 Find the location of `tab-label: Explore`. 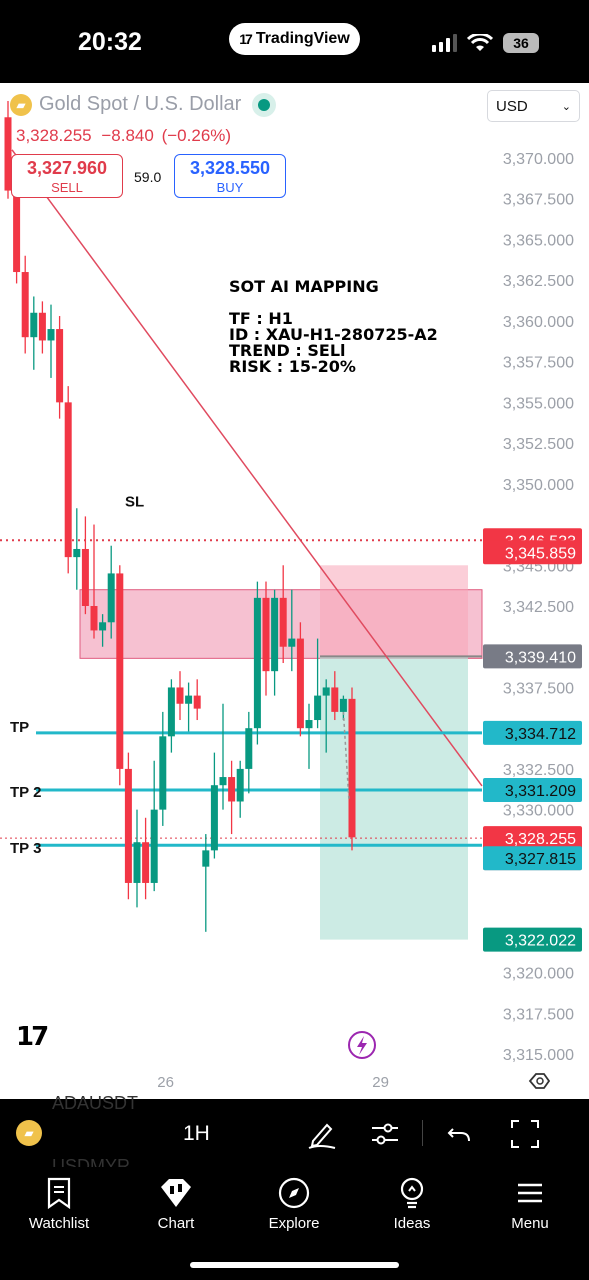

tab-label: Explore is located at coordinates (294, 1223).